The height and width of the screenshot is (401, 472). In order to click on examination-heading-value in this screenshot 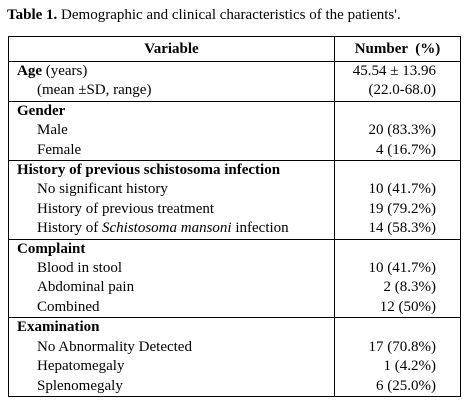, I will do `click(398, 328)`.